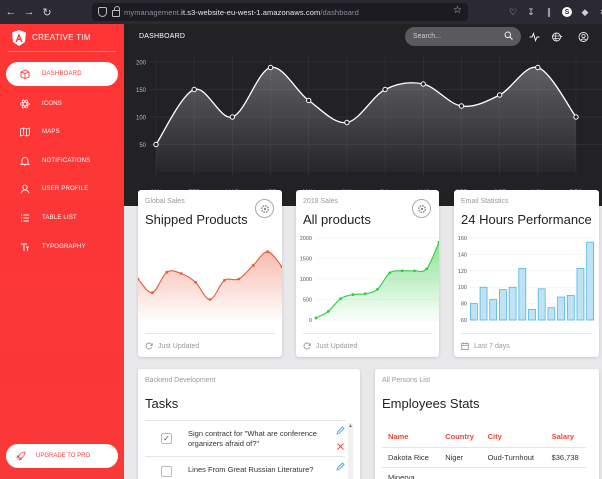 Image resolution: width=602 pixels, height=479 pixels. Describe the element at coordinates (62, 38) in the screenshot. I see `brand: CREATIVE TIM` at that location.